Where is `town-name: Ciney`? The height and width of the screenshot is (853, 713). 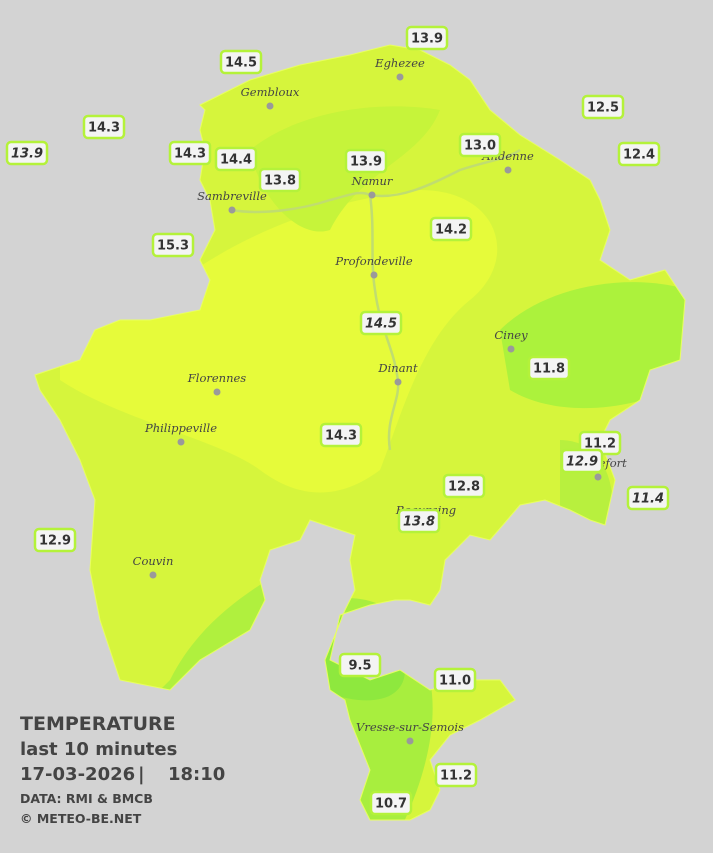 town-name: Ciney is located at coordinates (511, 335).